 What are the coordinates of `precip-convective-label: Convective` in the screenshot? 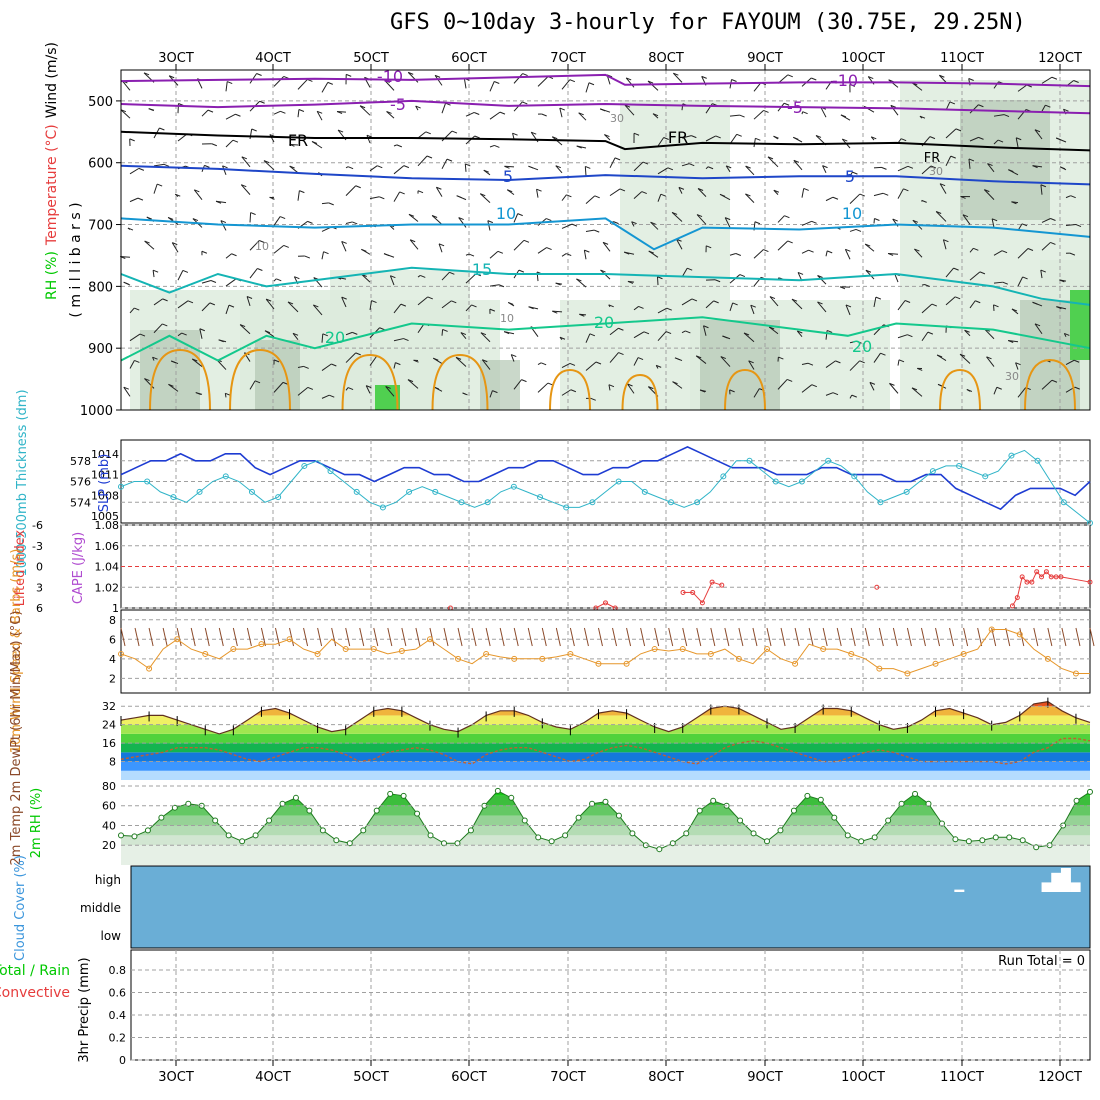 It's located at (35, 993).